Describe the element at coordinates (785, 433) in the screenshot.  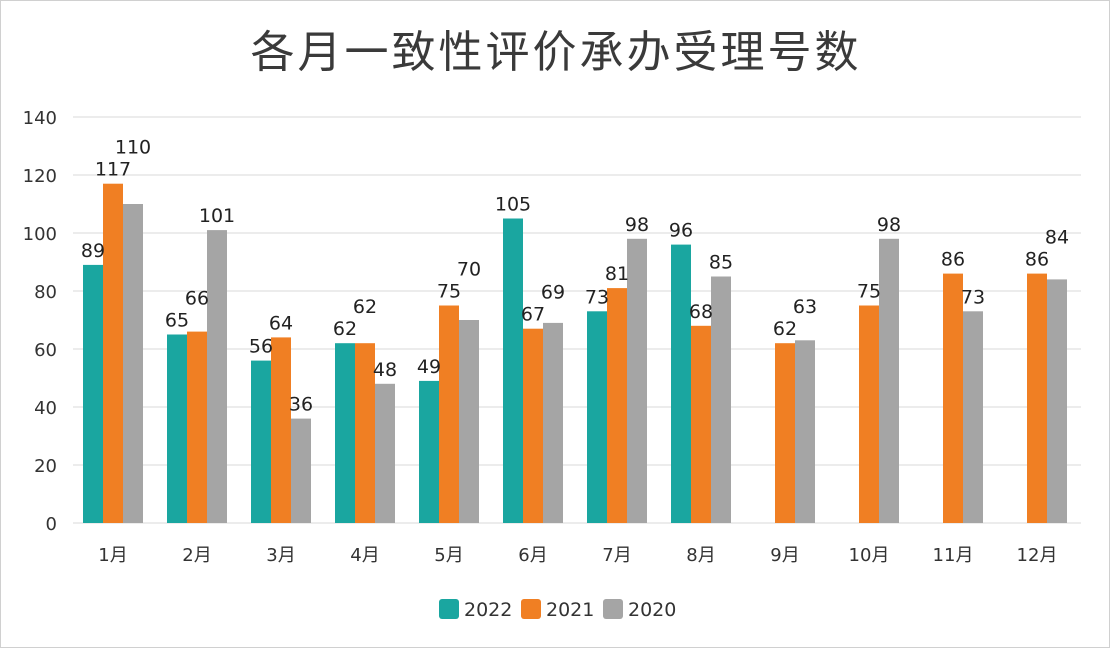
I see `bar-2021-9月` at that location.